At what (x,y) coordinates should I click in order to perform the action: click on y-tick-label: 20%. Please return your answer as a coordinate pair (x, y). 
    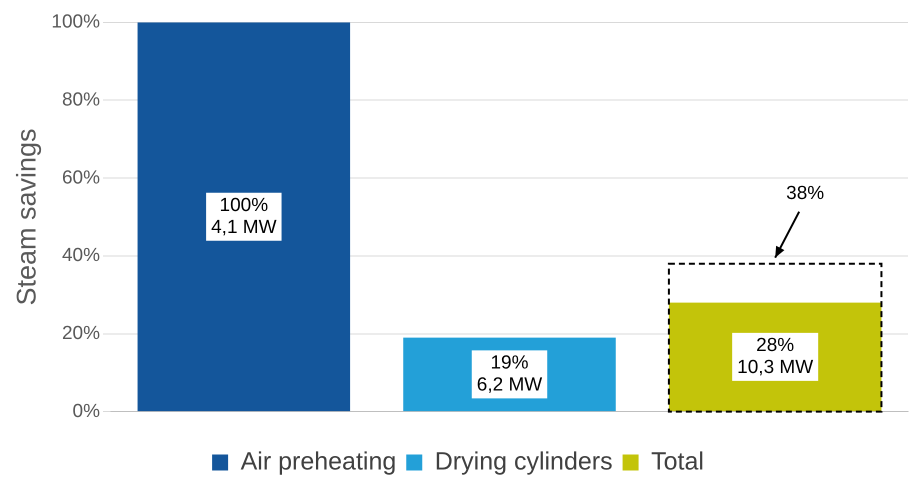
    Looking at the image, I should click on (81, 333).